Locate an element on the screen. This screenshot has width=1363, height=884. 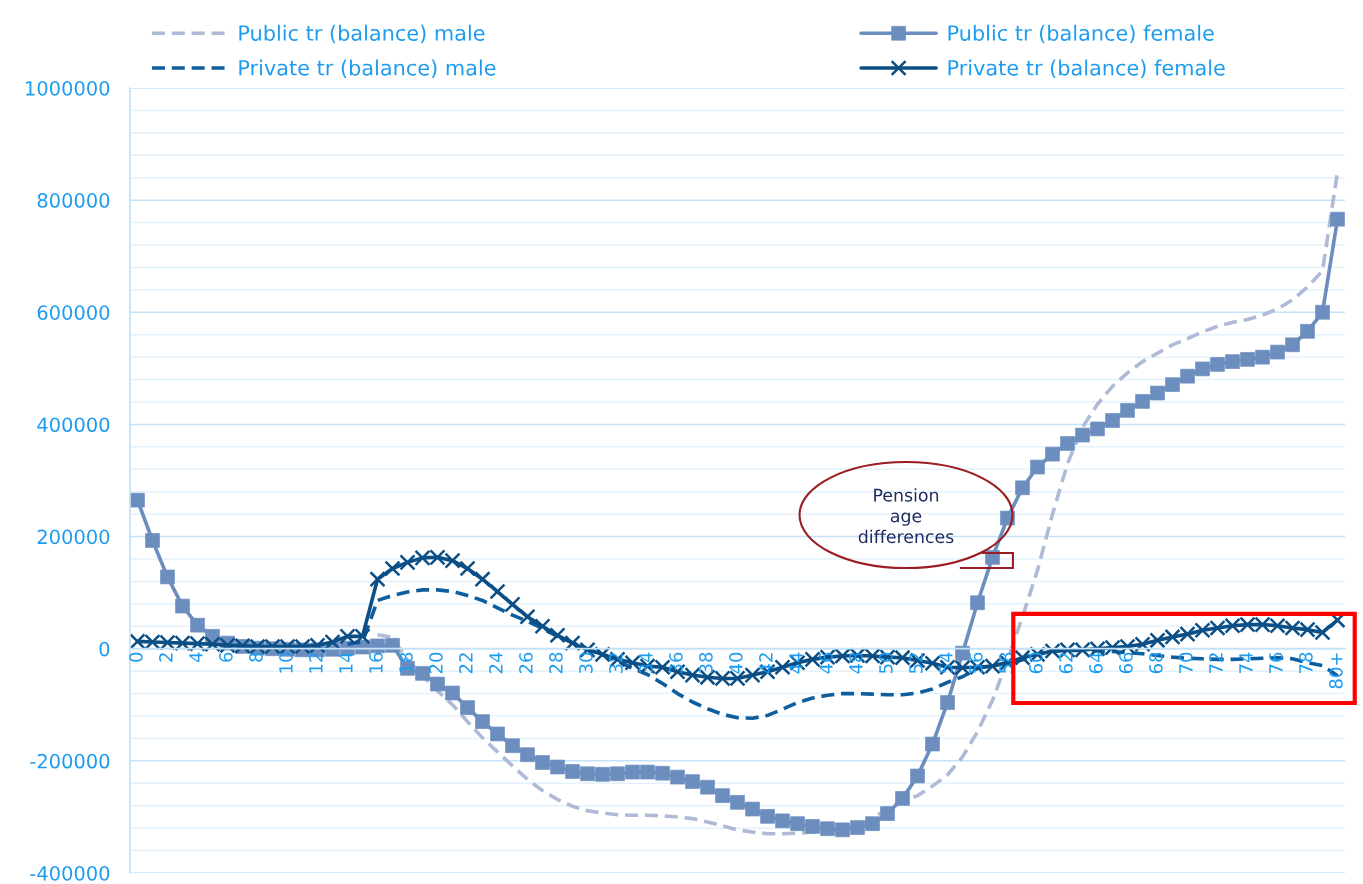
x-tick-label: 24 is located at coordinates (496, 663).